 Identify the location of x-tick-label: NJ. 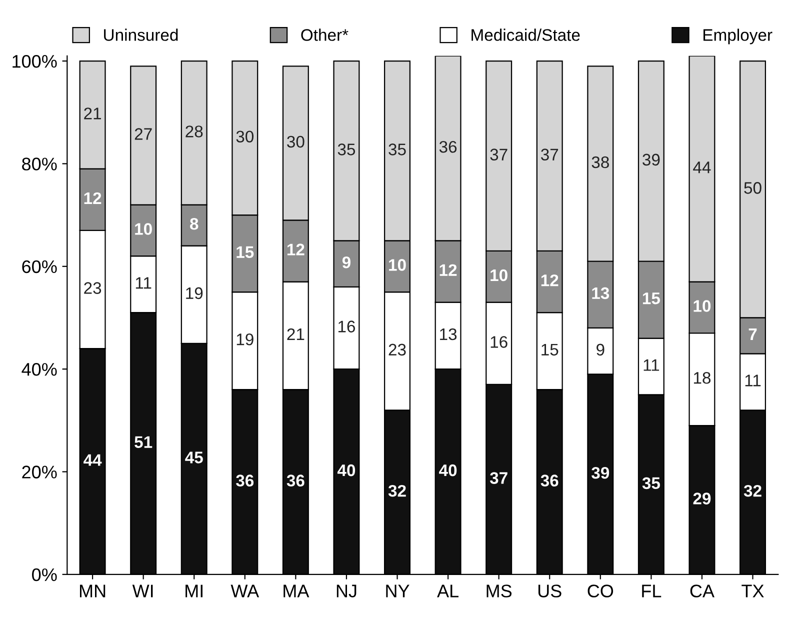
(346, 591).